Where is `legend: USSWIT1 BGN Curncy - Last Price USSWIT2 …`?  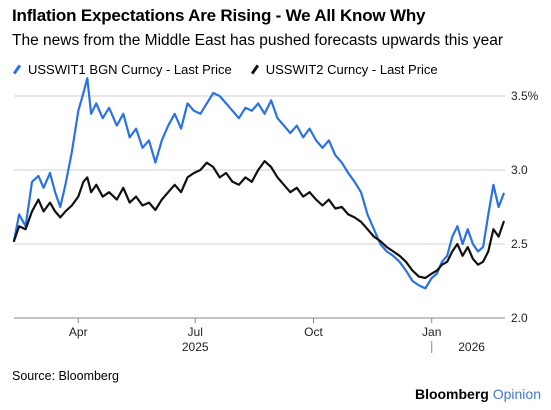 legend: USSWIT1 BGN Curncy - Last Price USSWIT2 … is located at coordinates (225, 69).